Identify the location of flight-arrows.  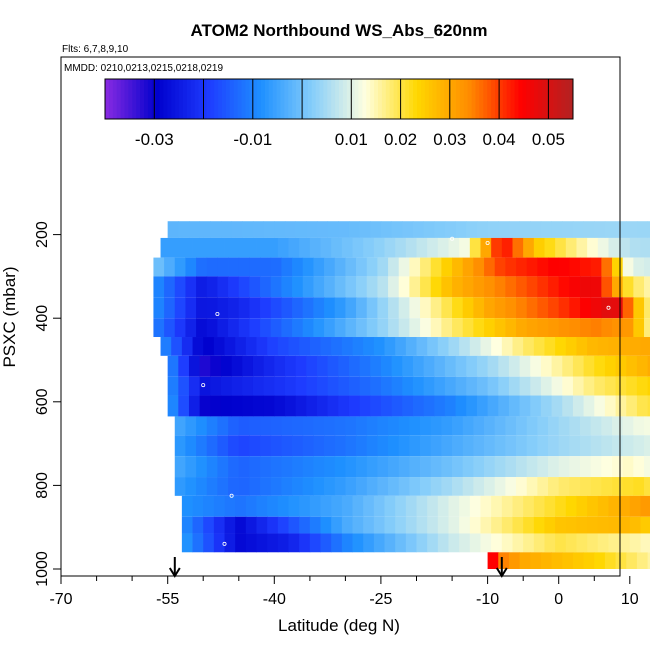
(338, 567).